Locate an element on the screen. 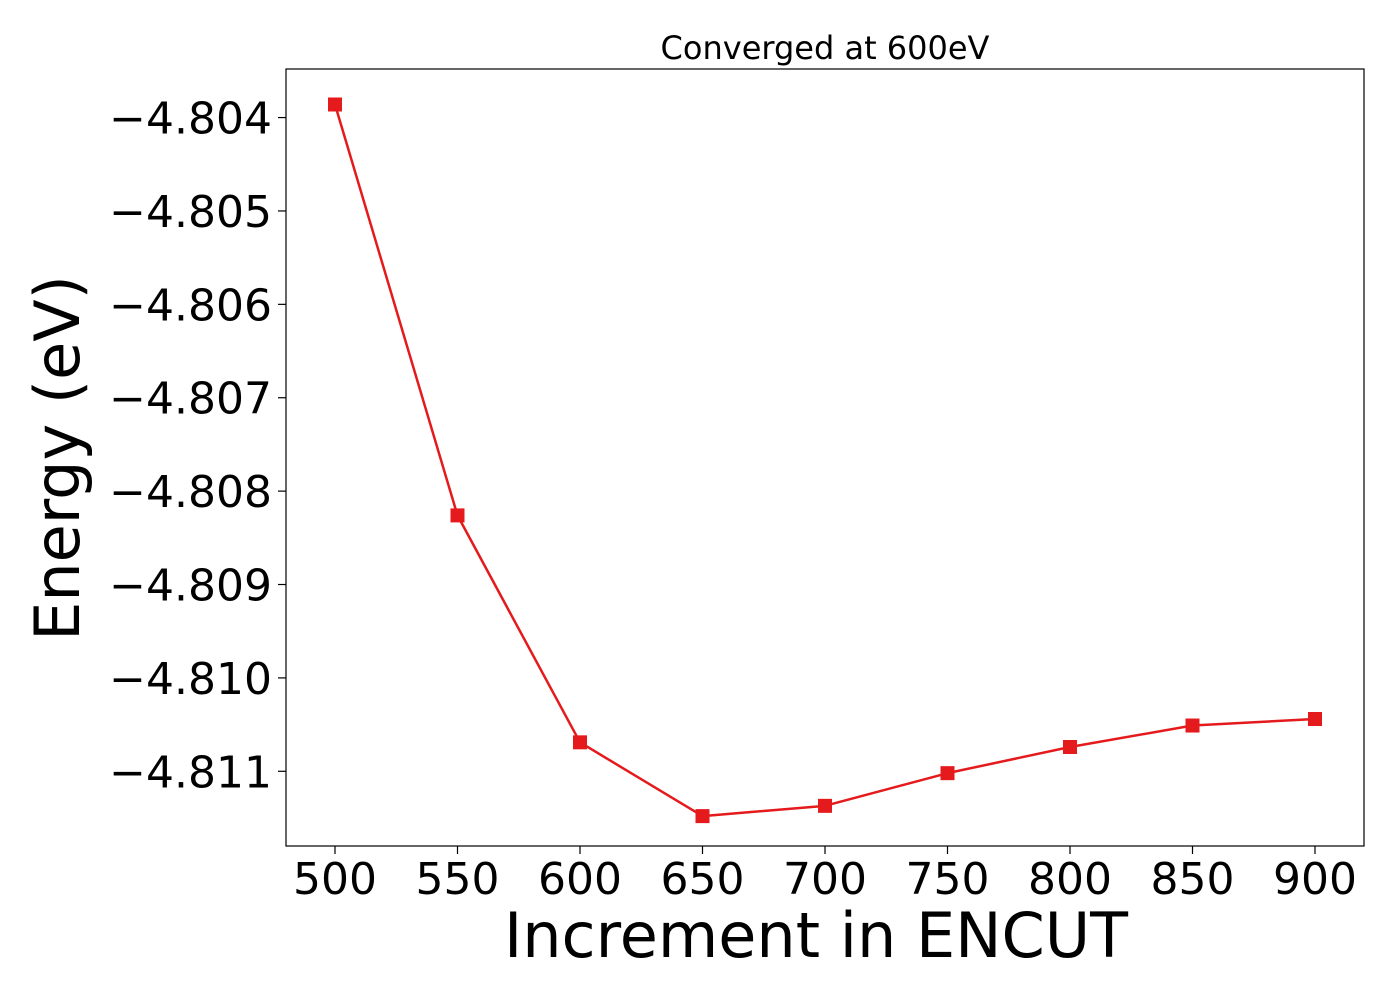 The height and width of the screenshot is (1000, 1400). y-tick-label: −4.806 is located at coordinates (190, 305).